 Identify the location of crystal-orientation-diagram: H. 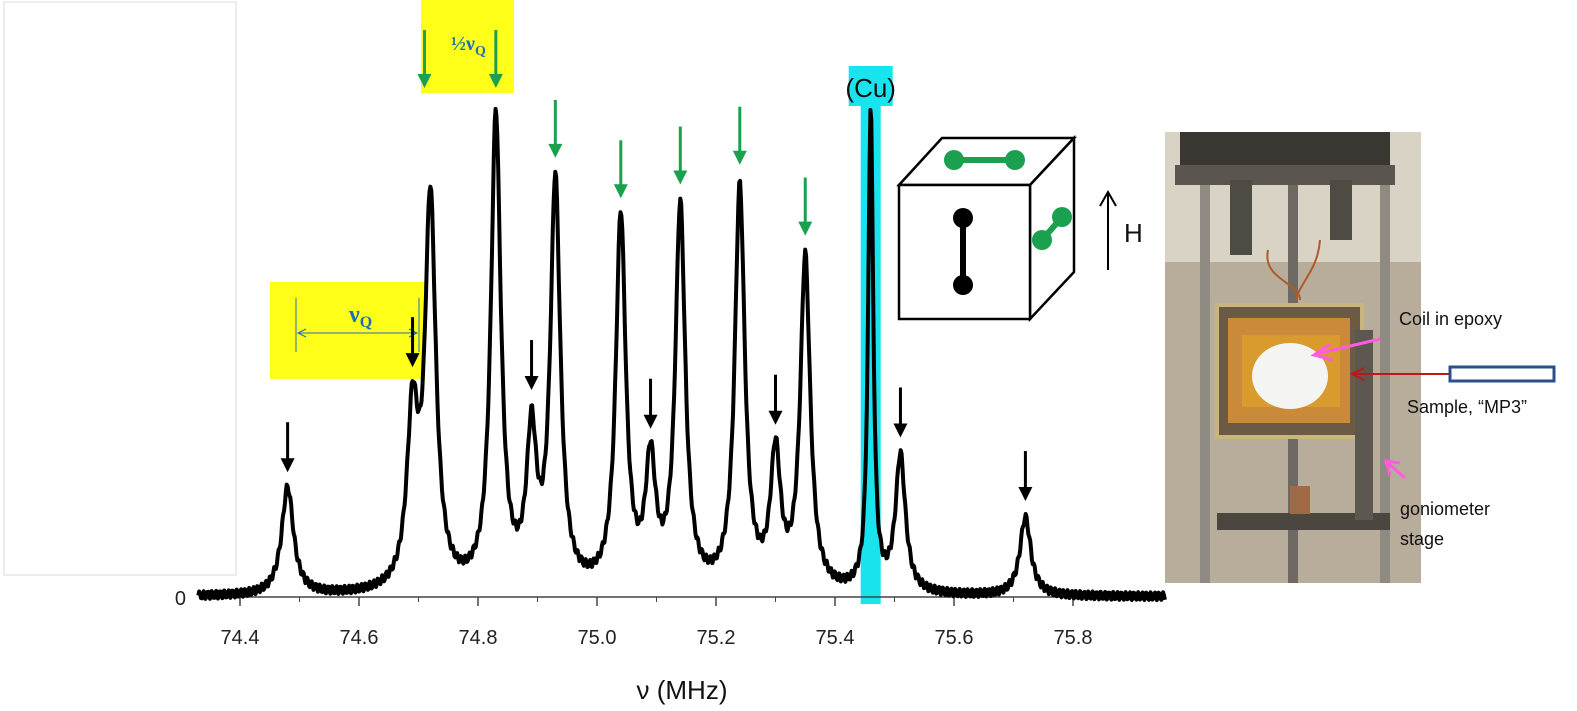
(1019, 228).